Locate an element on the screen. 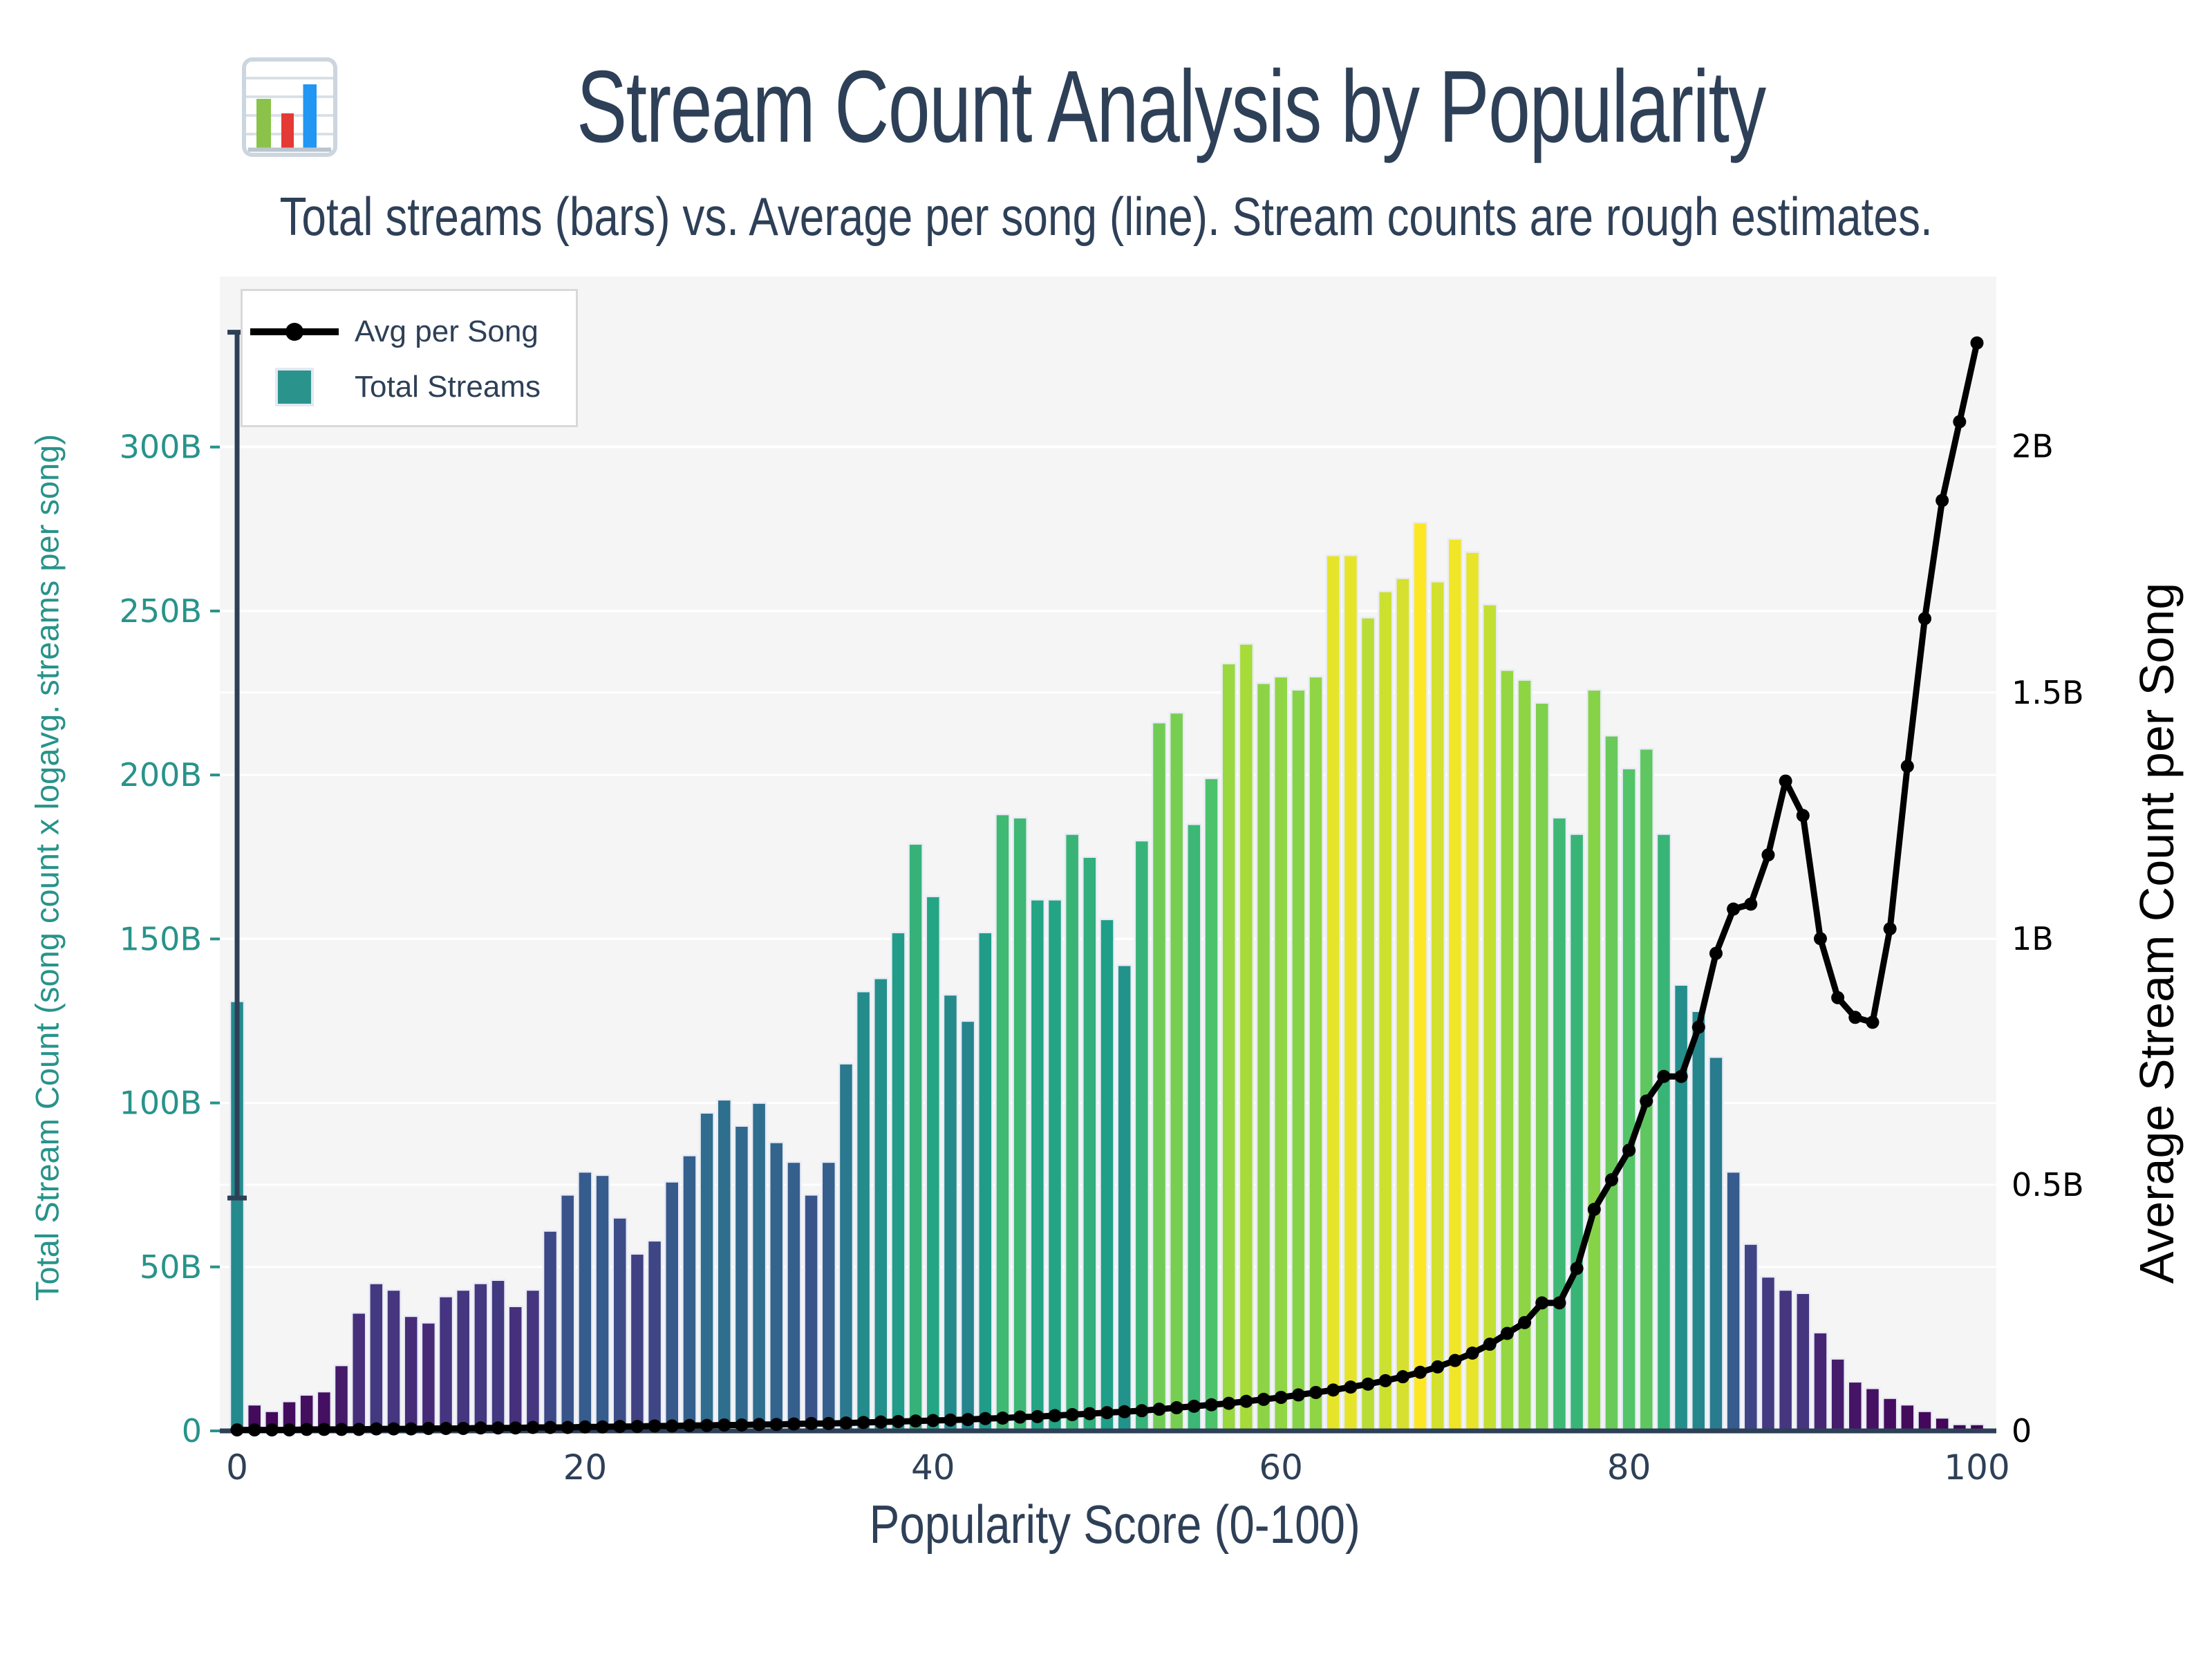 This screenshot has width=2212, height=1659. marker-dot-icon is located at coordinates (294, 332).